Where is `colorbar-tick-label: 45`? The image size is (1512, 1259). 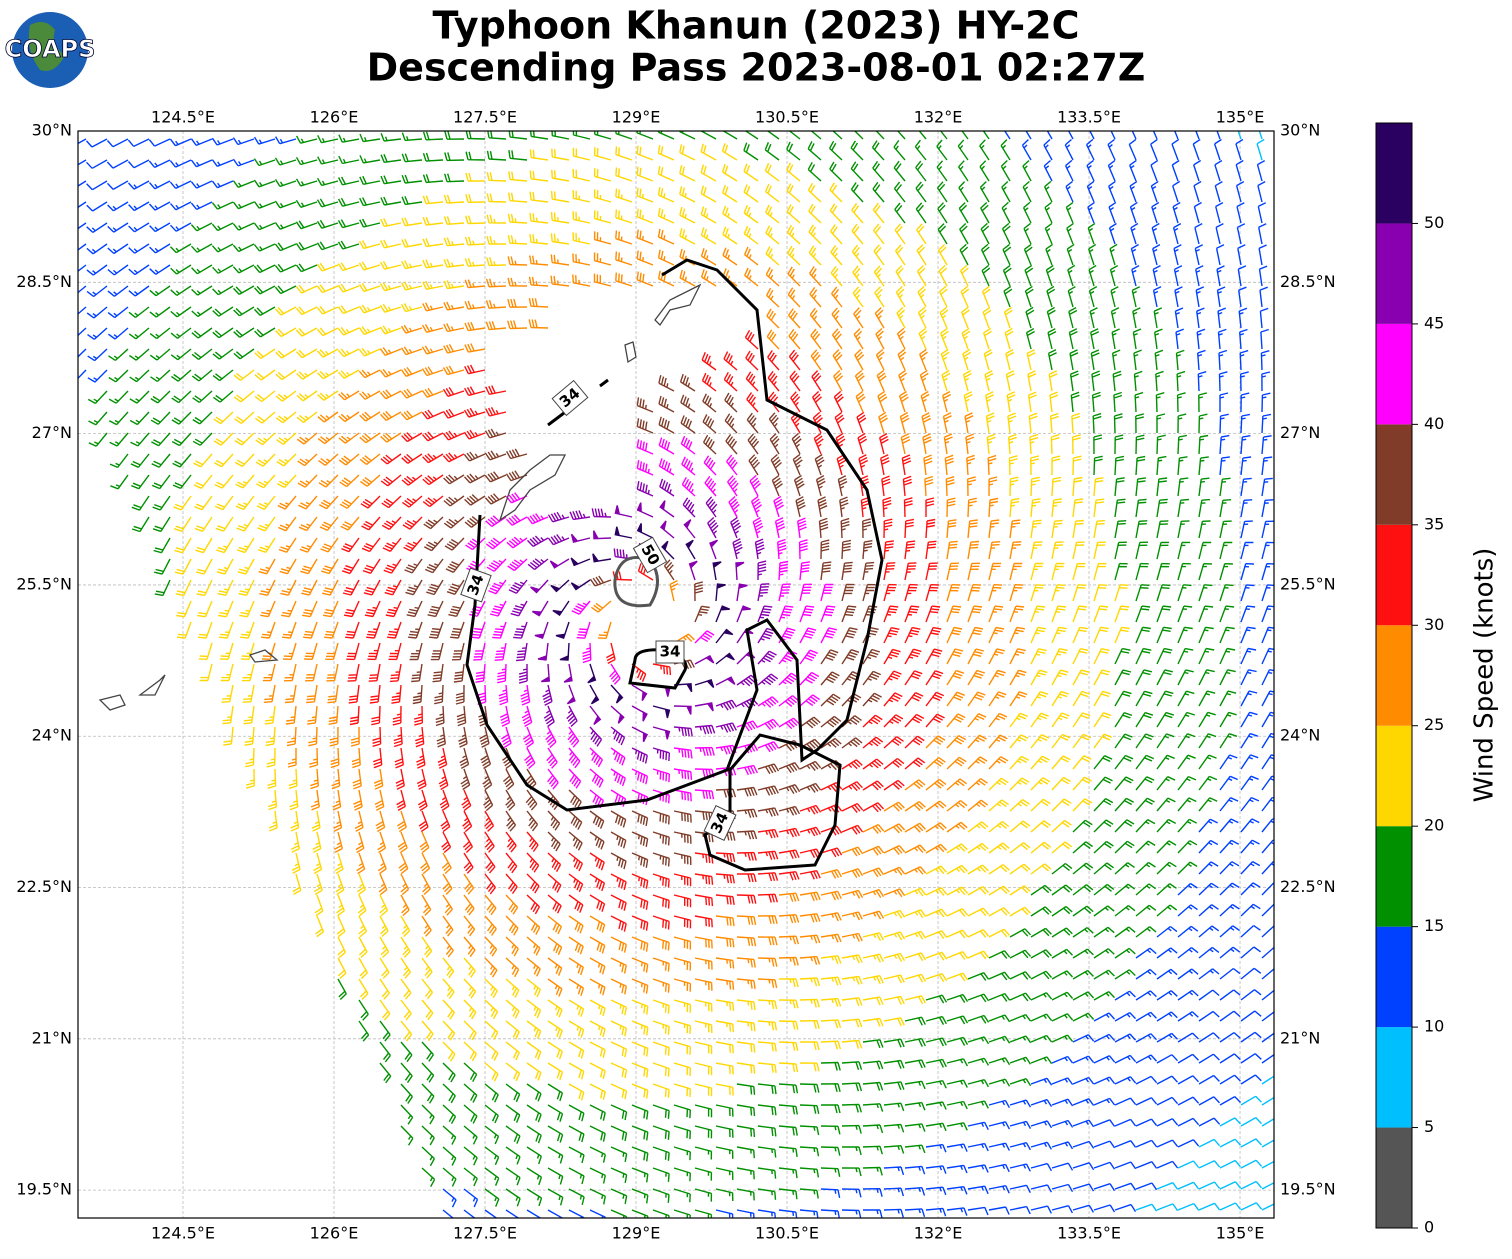
colorbar-tick-label: 45 is located at coordinates (1434, 322).